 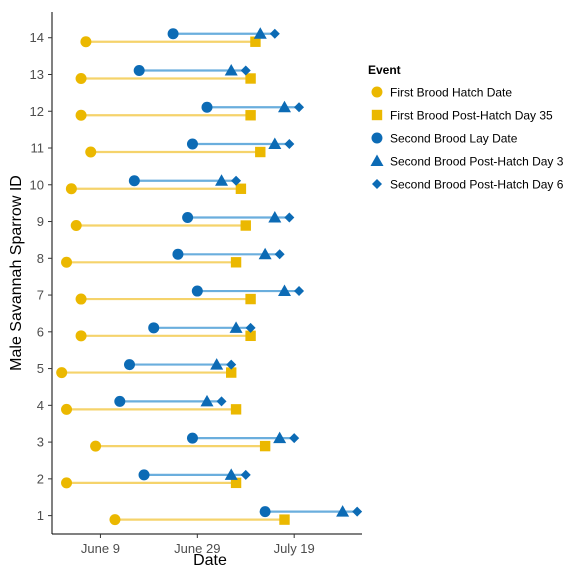 I want to click on legend-key-square, so click(x=377, y=115).